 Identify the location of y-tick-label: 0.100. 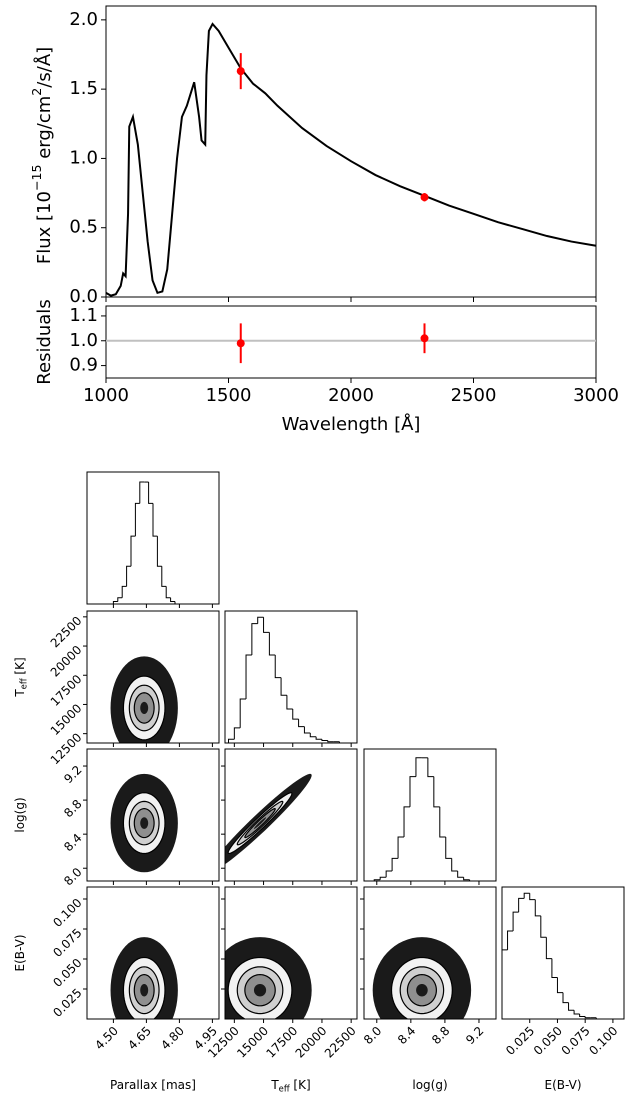
(67, 913).